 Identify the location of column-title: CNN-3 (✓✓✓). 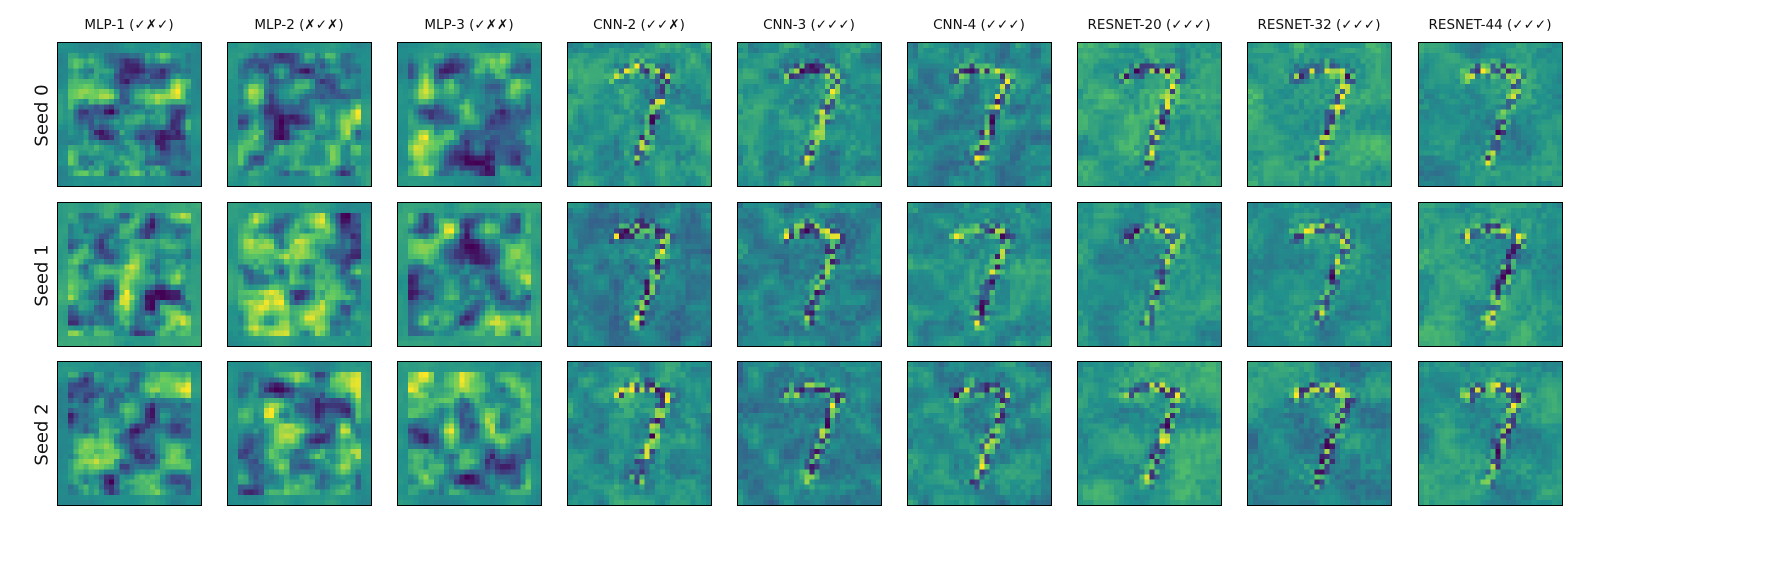
(809, 25).